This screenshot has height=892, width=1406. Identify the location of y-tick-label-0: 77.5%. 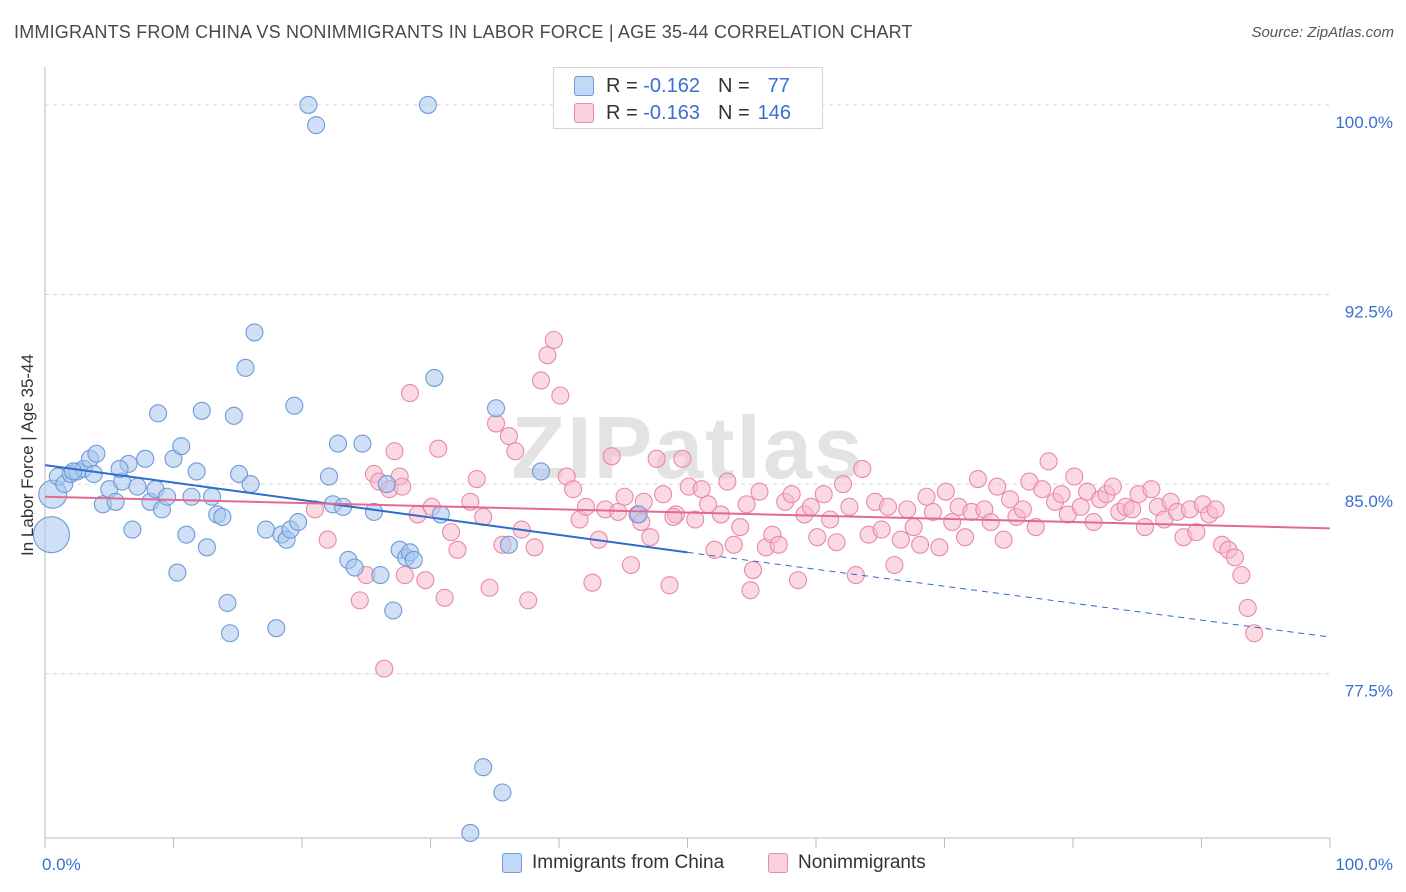
(1369, 691).